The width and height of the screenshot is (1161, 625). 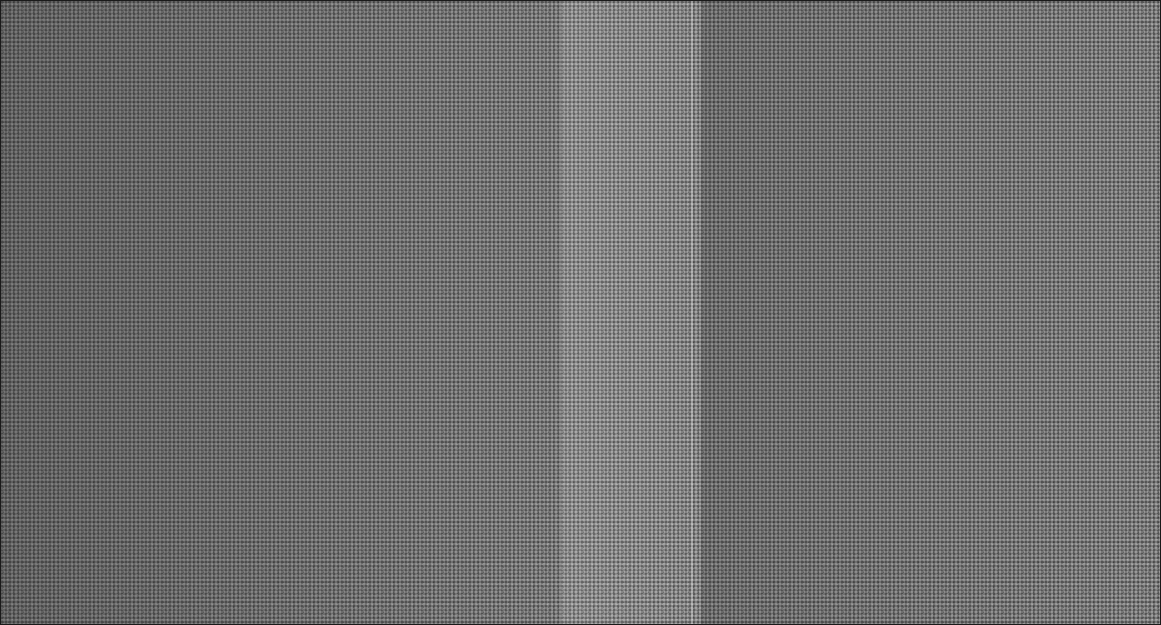 I want to click on lighter-middle-band, so click(x=631, y=312).